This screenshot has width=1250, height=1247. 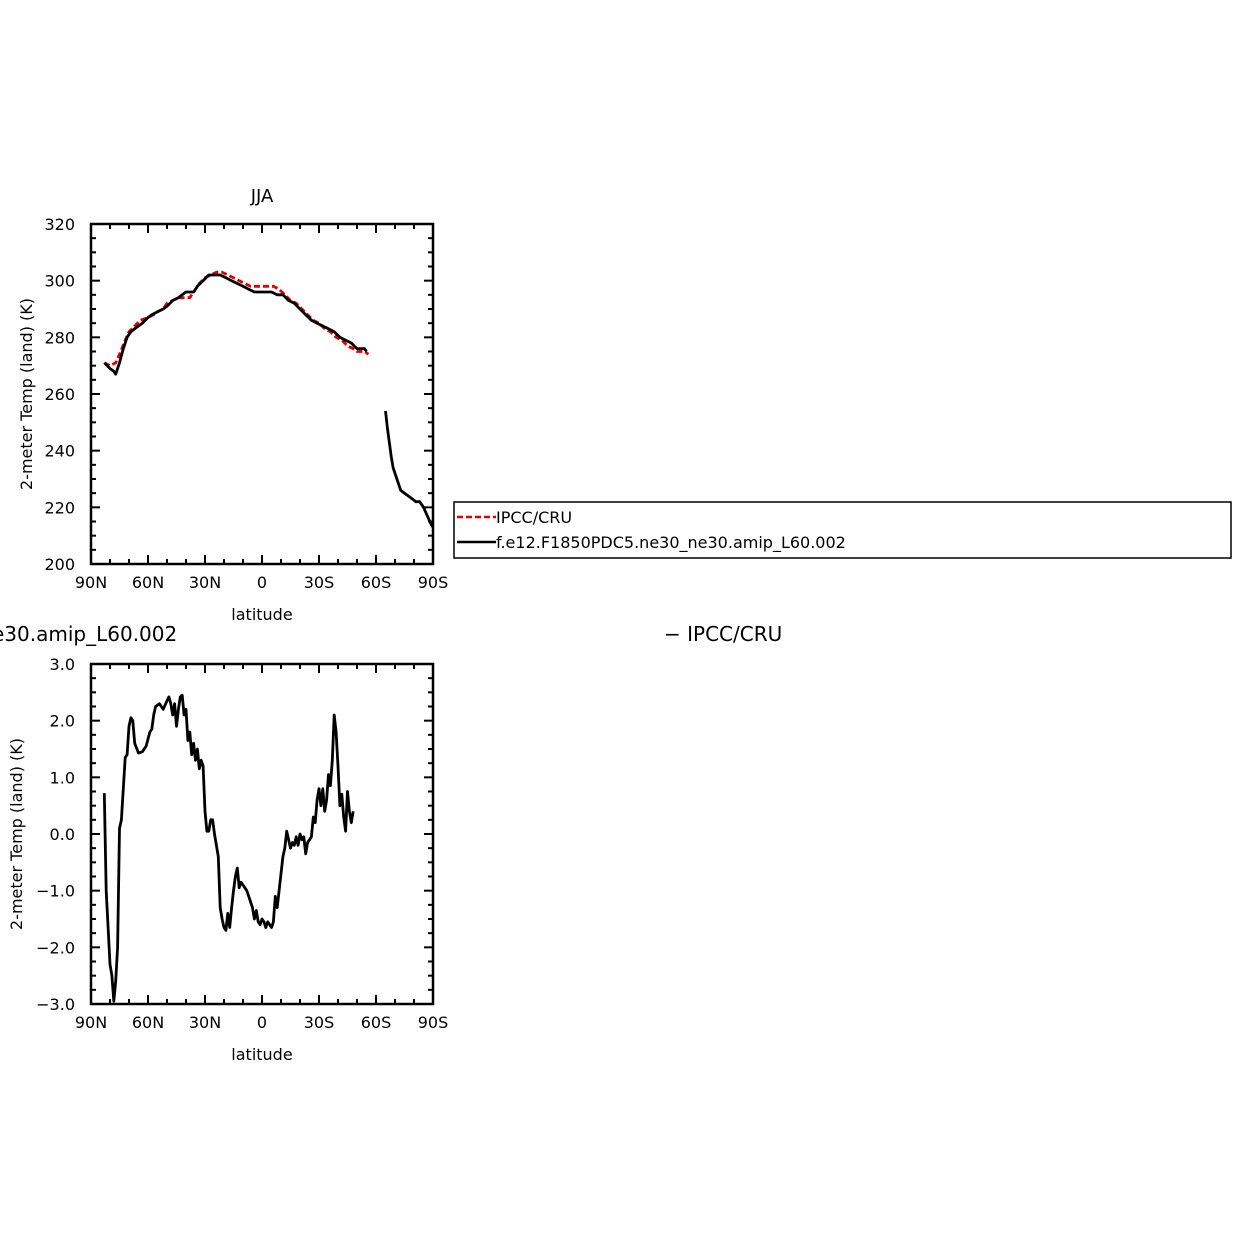 What do you see at coordinates (62, 777) in the screenshot?
I see `bottom-ytick-label: 1.0` at bounding box center [62, 777].